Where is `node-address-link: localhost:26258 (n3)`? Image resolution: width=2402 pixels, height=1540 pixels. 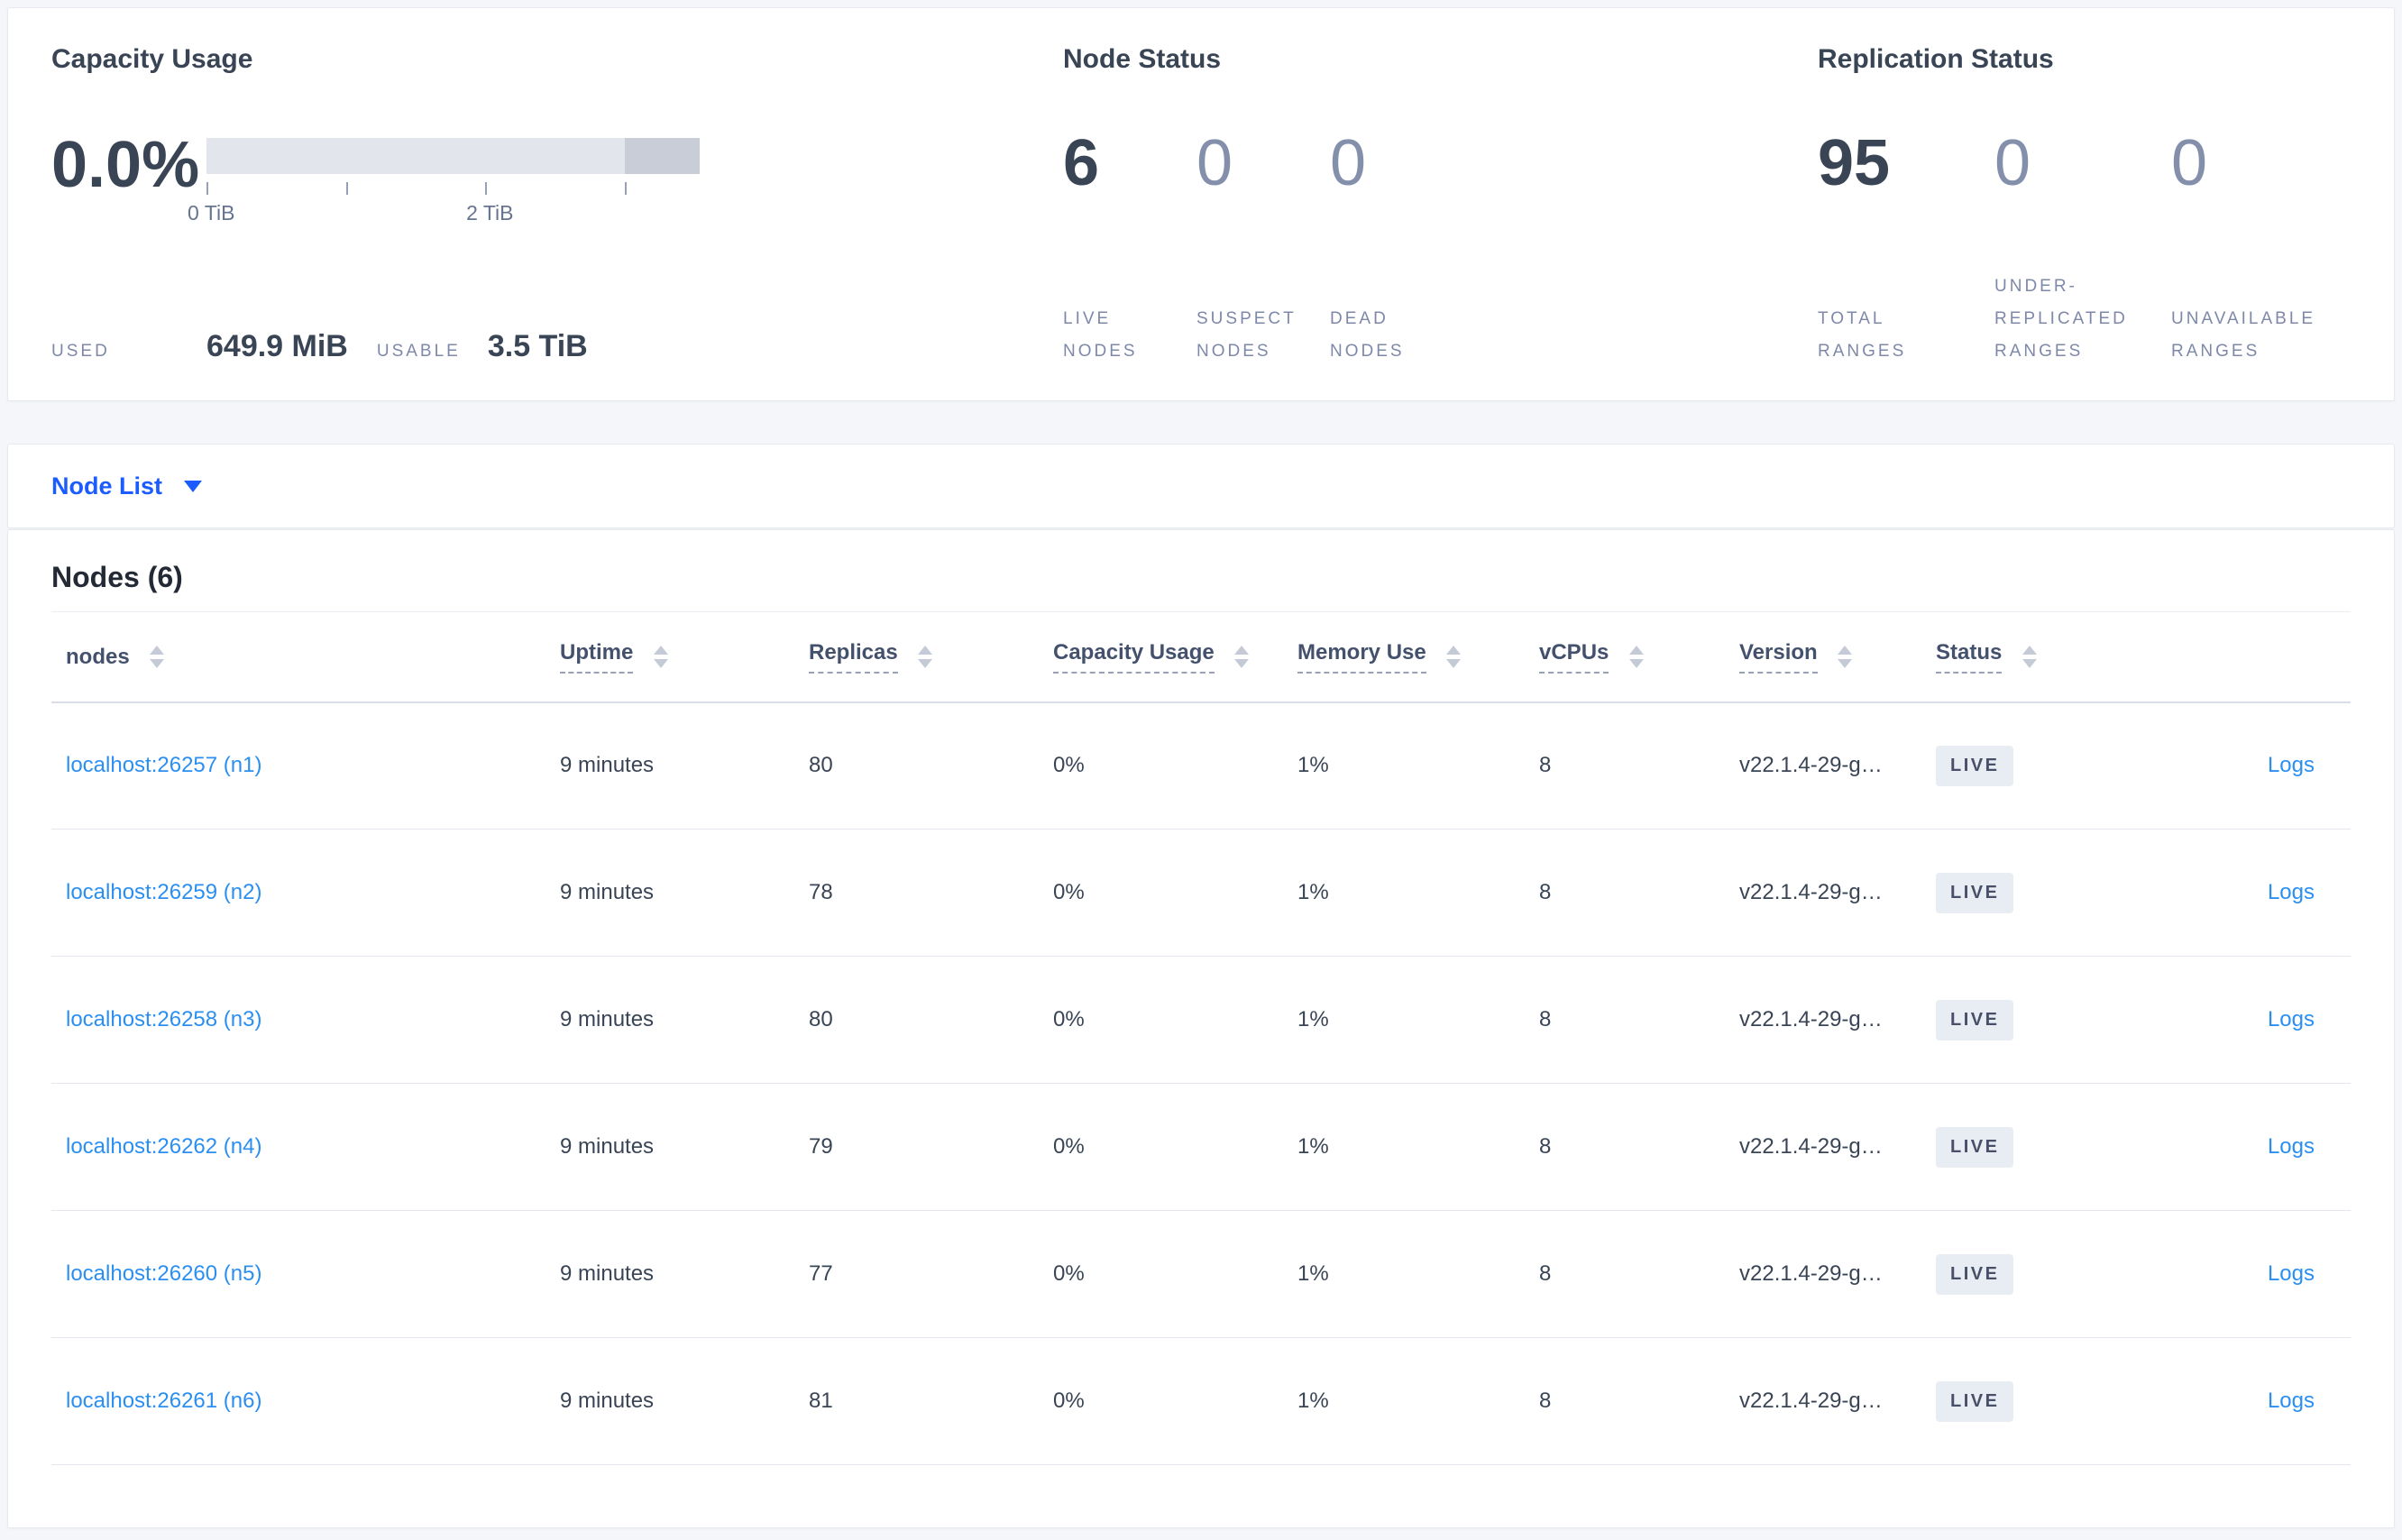 node-address-link: localhost:26258 (n3) is located at coordinates (164, 1019).